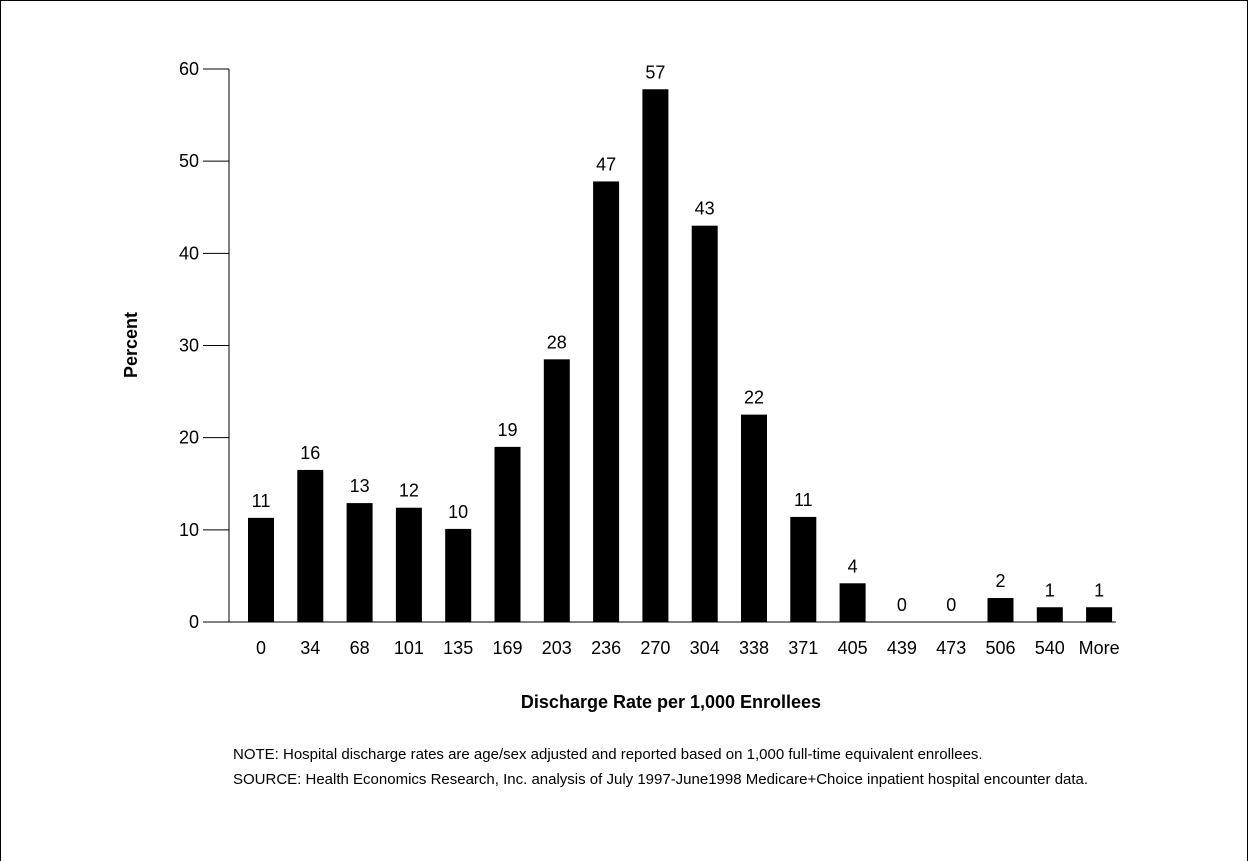 The image size is (1249, 861). Describe the element at coordinates (853, 648) in the screenshot. I see `x-tick-label: 405` at that location.